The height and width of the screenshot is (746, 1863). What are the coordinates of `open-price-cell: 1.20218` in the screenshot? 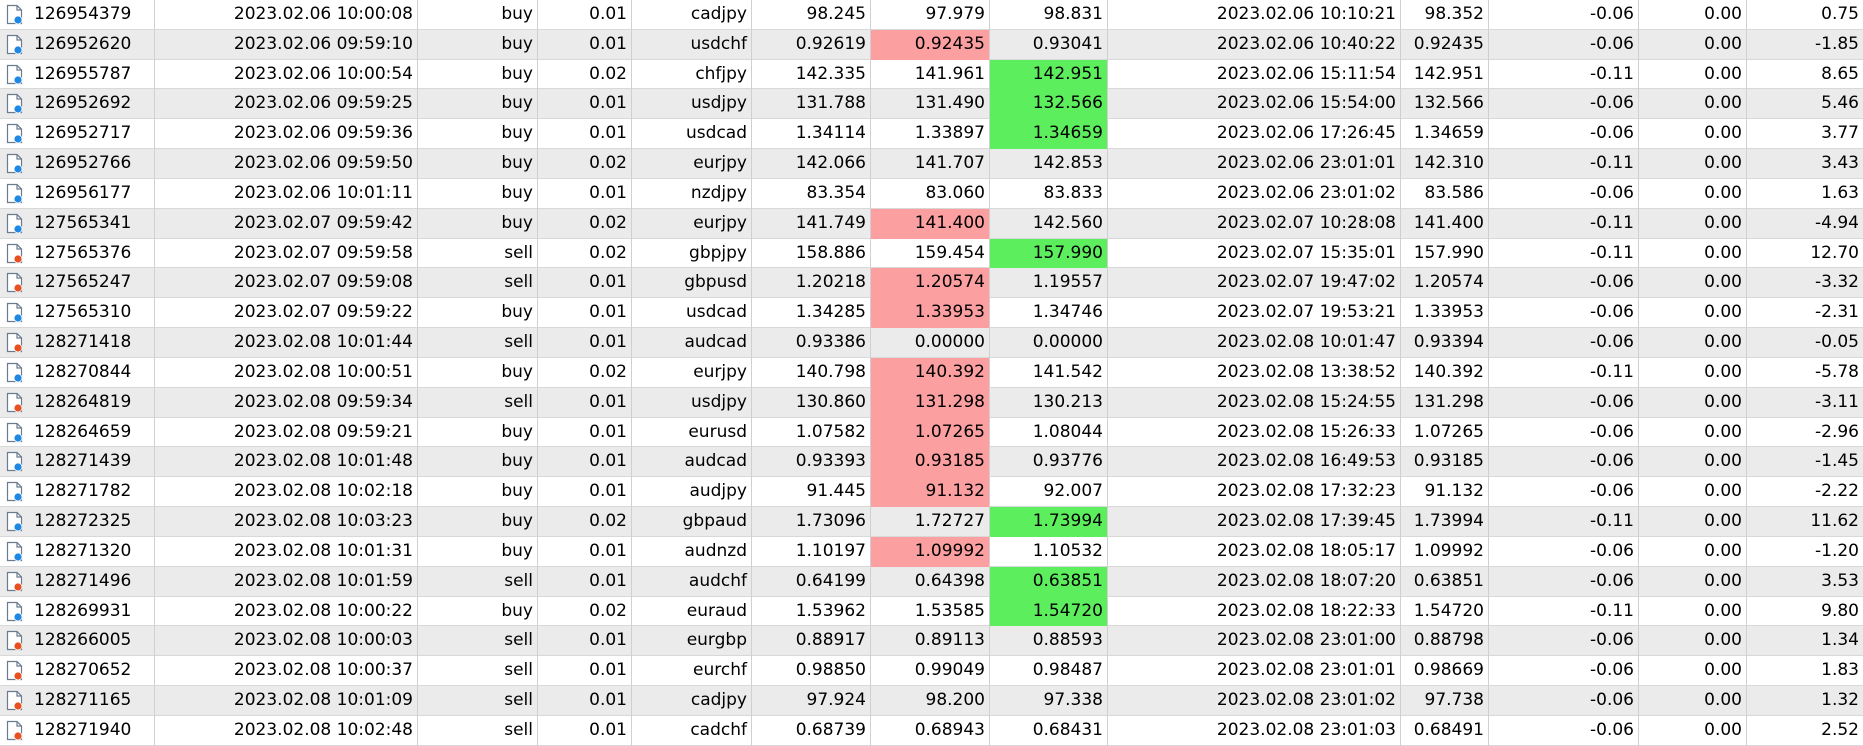 It's located at (811, 283).